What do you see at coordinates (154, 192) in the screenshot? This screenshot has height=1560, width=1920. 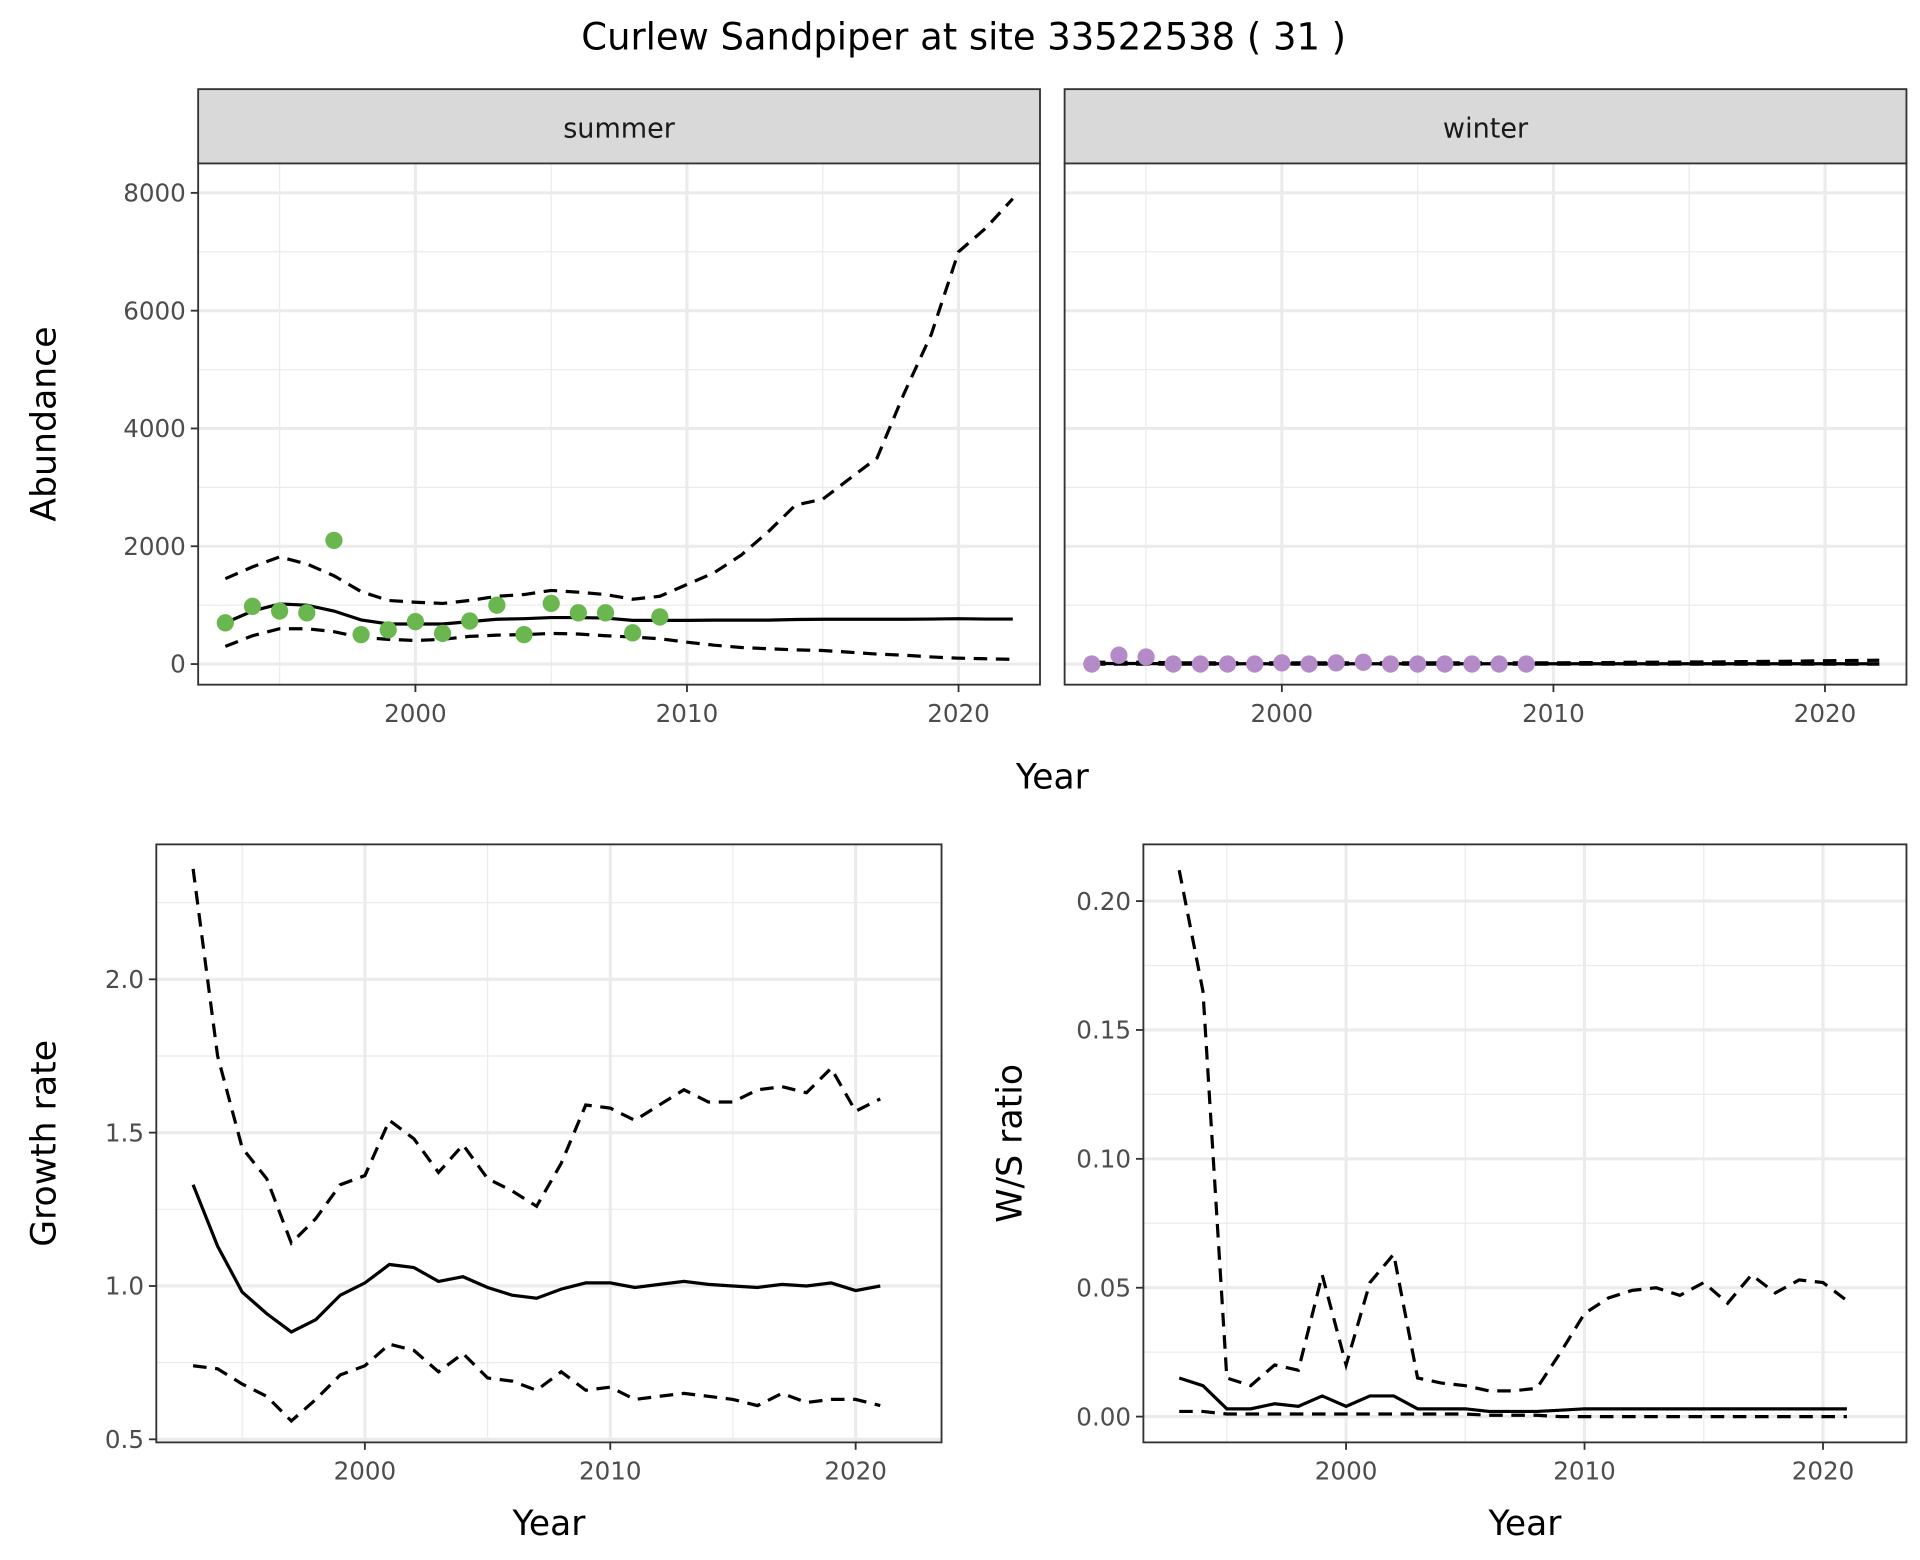 I see `y-tick-label: 8000` at bounding box center [154, 192].